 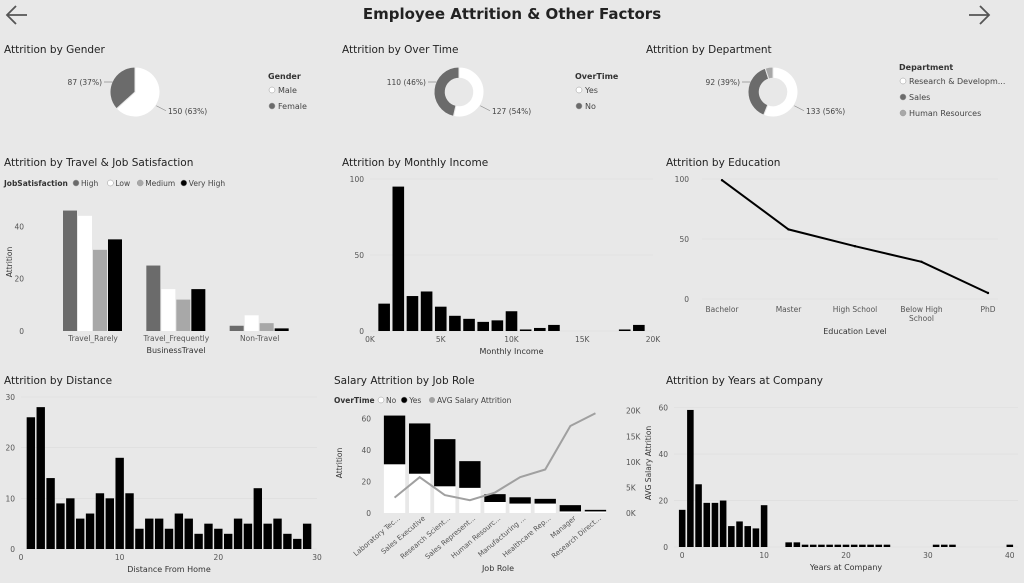 I want to click on x-tick-label: 30, so click(x=317, y=557).